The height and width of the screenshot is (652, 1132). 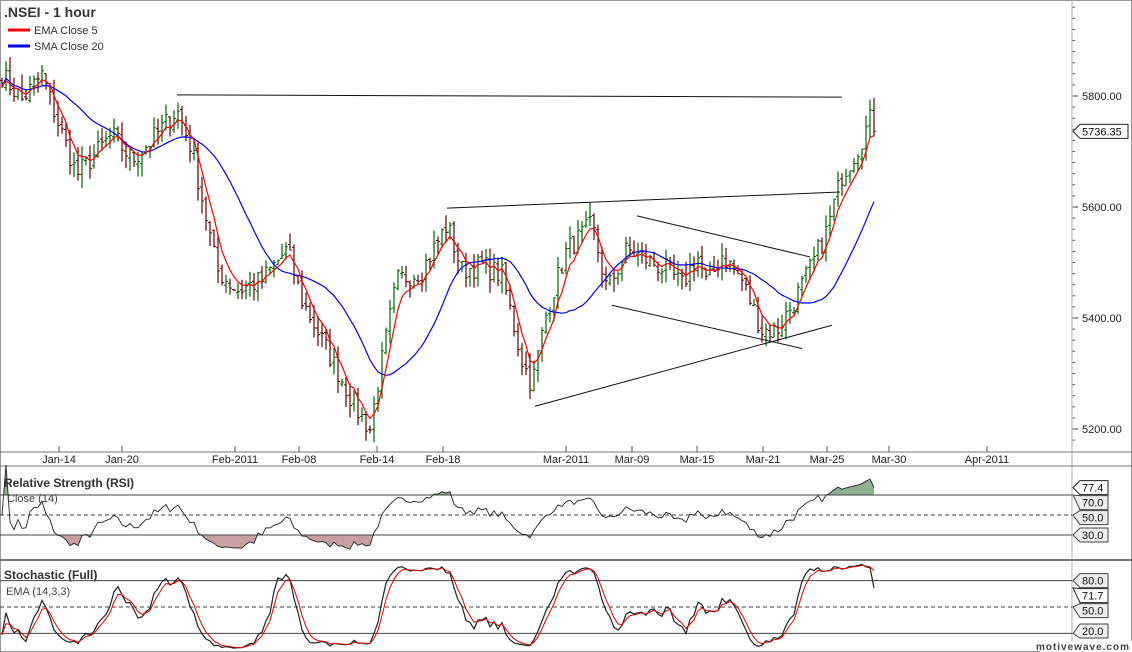 What do you see at coordinates (697, 460) in the screenshot?
I see `time-tick-label: Mar-15` at bounding box center [697, 460].